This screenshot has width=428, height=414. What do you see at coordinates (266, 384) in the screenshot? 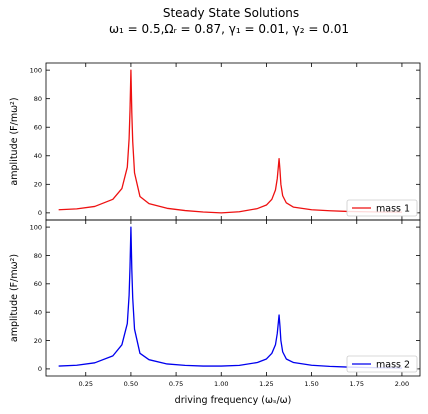
I see `x-tick-label: 1.25` at bounding box center [266, 384].